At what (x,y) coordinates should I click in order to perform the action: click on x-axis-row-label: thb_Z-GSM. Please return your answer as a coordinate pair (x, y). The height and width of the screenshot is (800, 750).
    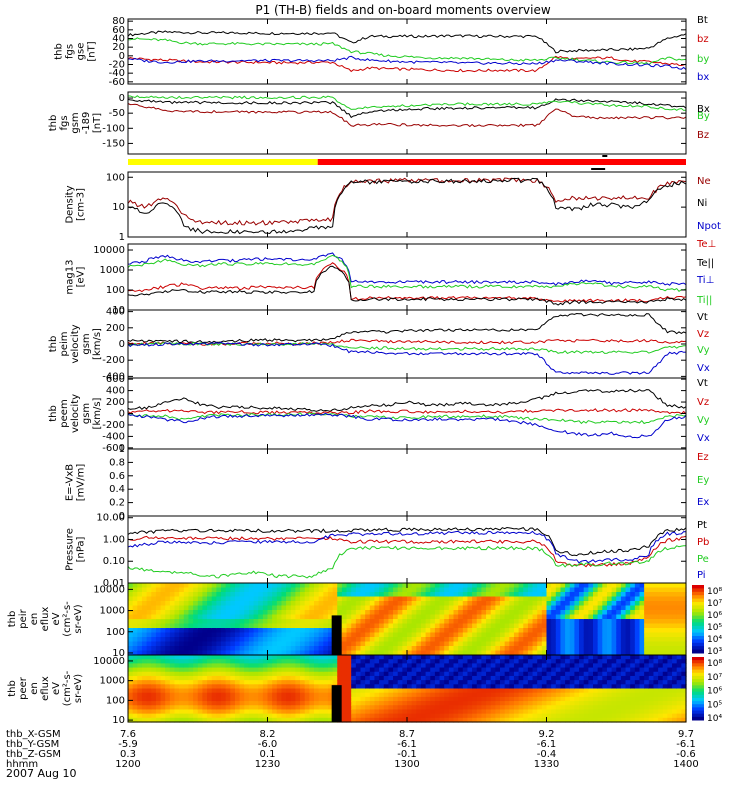
    Looking at the image, I should click on (33, 754).